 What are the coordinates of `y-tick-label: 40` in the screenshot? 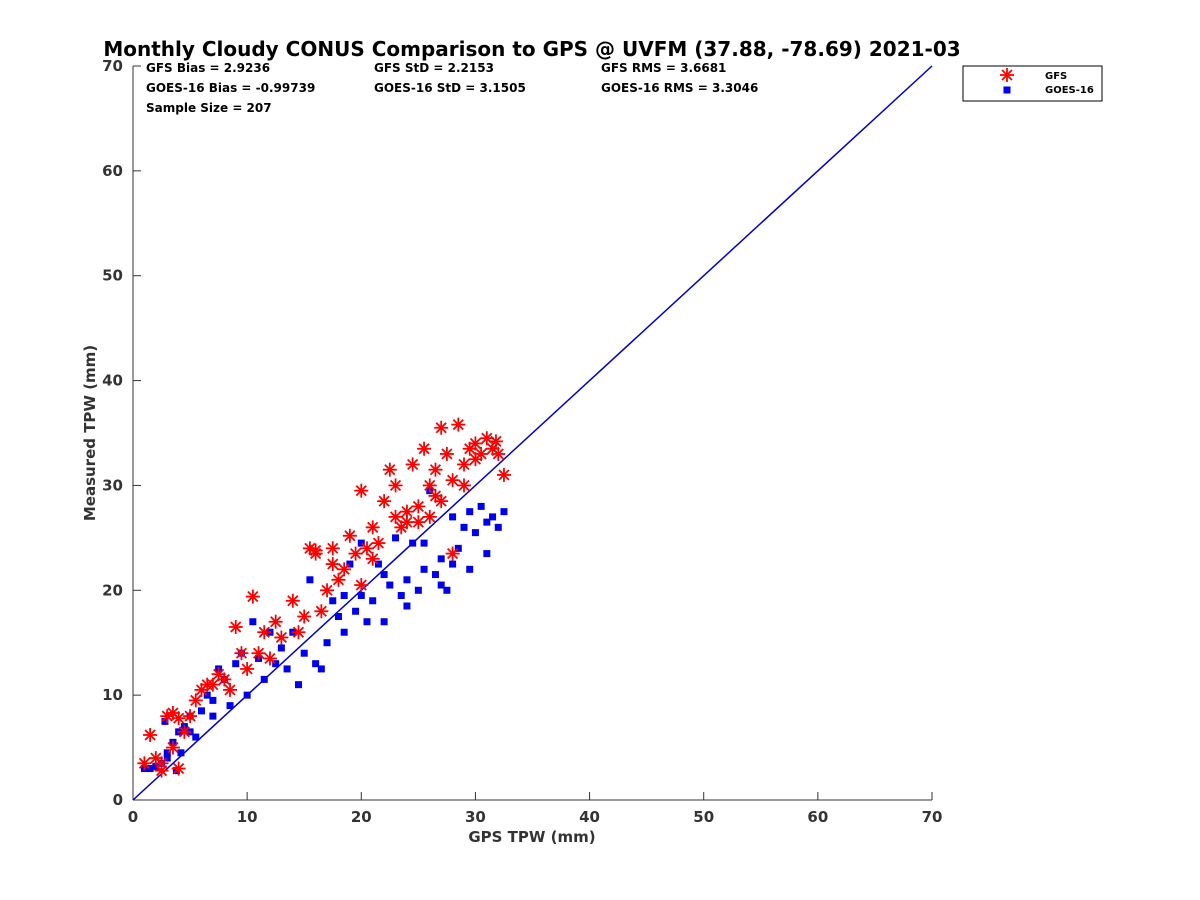 It's located at (112, 381).